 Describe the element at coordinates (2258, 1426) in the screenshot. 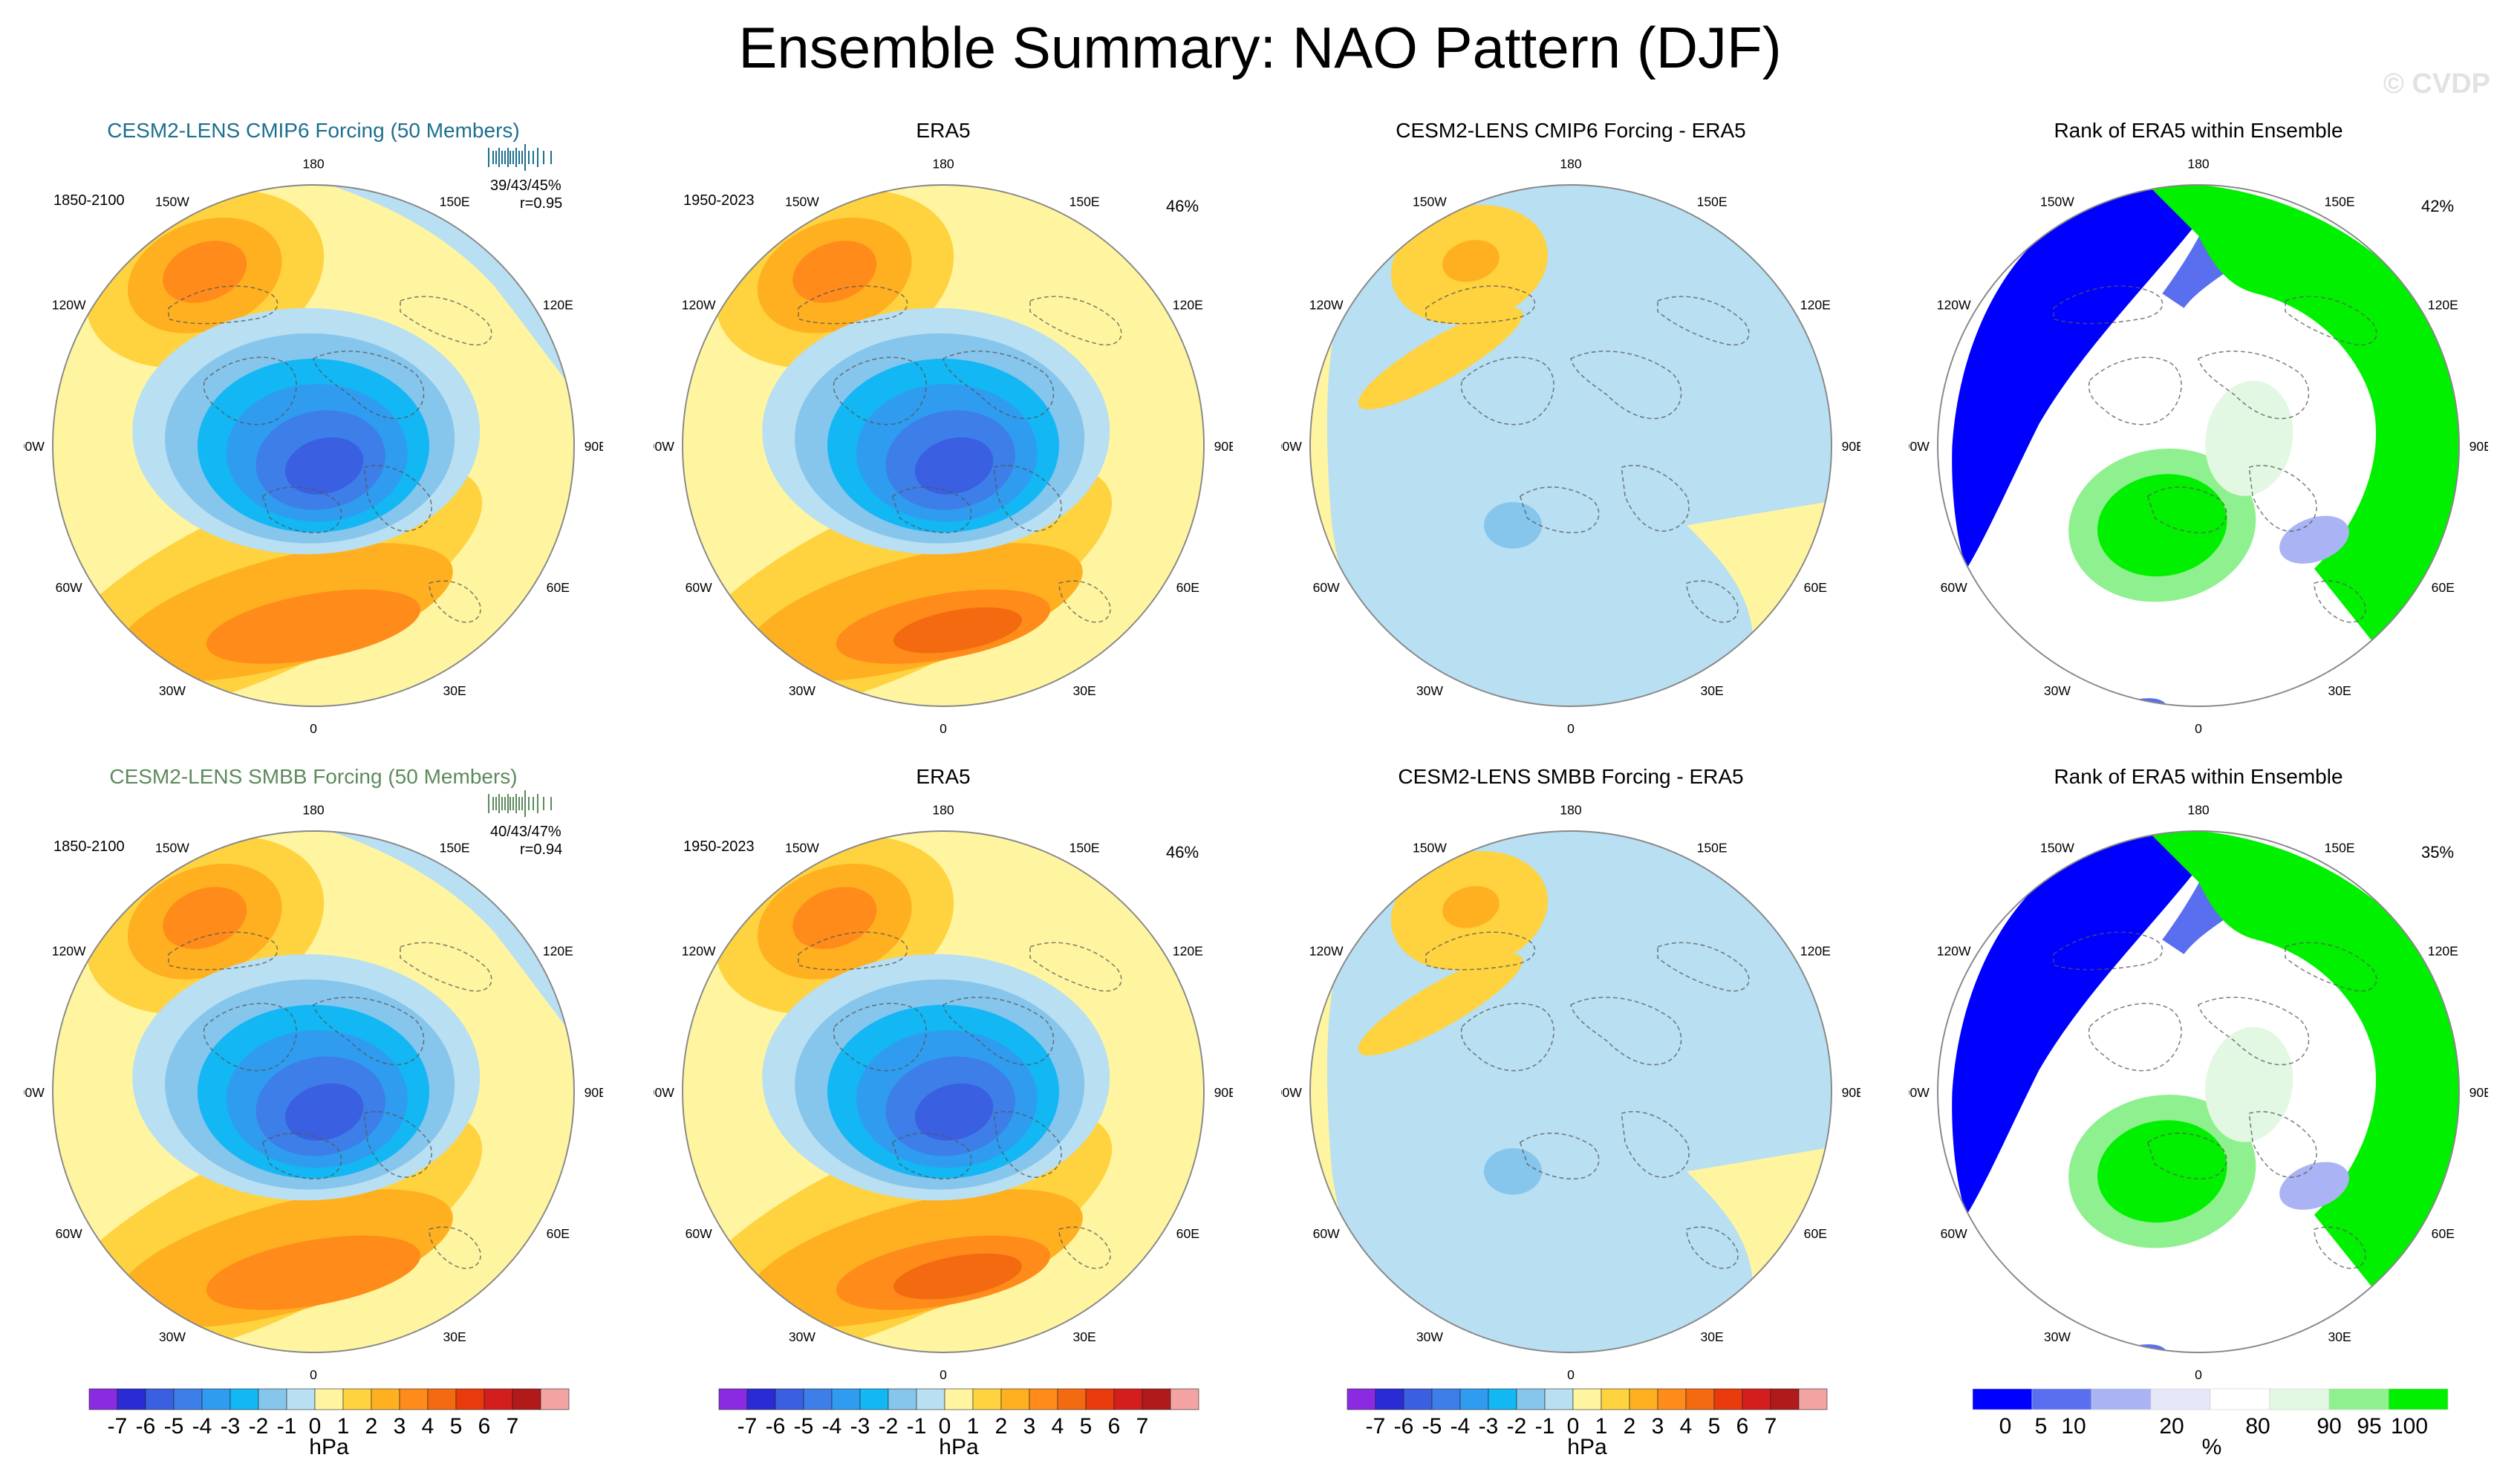

I see `colorbar-tick-label: 80` at that location.